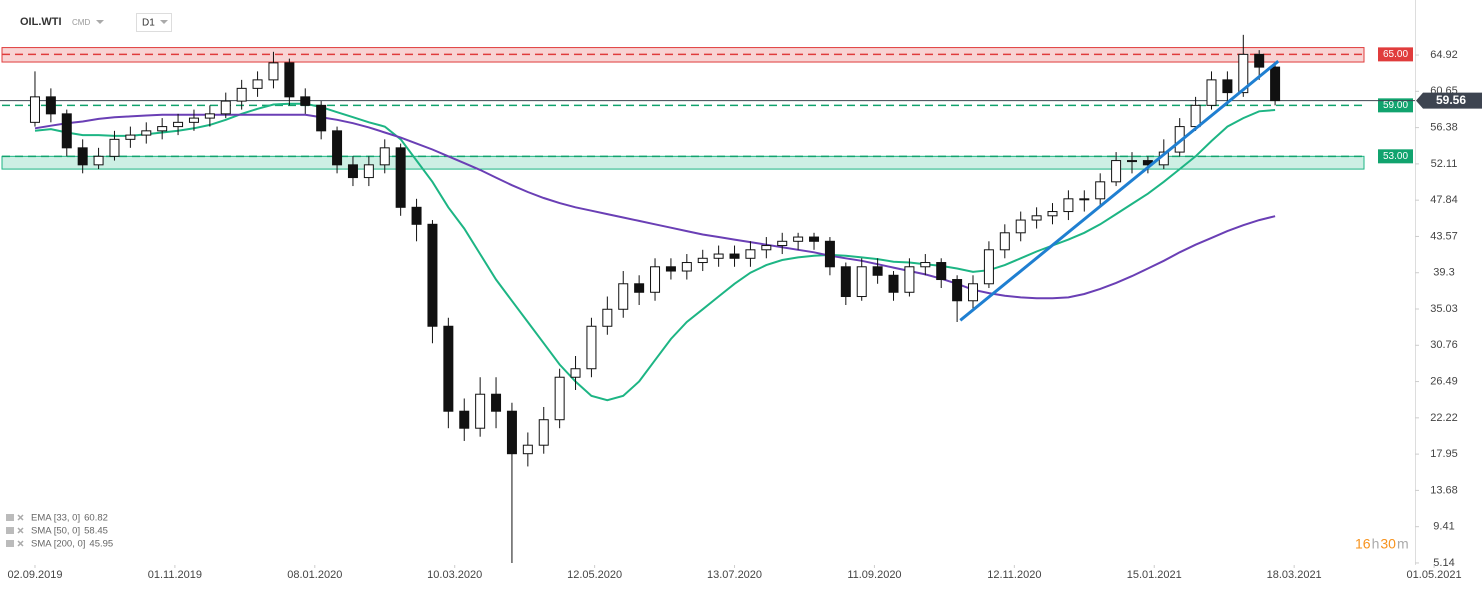 This screenshot has width=1482, height=590. I want to click on level-label: 59.00, so click(1395, 105).